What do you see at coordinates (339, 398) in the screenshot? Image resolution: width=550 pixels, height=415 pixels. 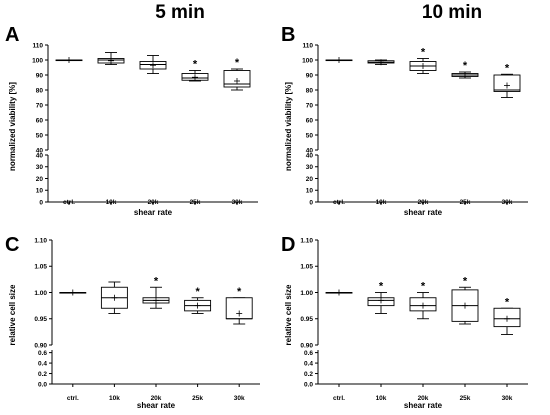 I see `panel-d-category-label: ctrl.` at bounding box center [339, 398].